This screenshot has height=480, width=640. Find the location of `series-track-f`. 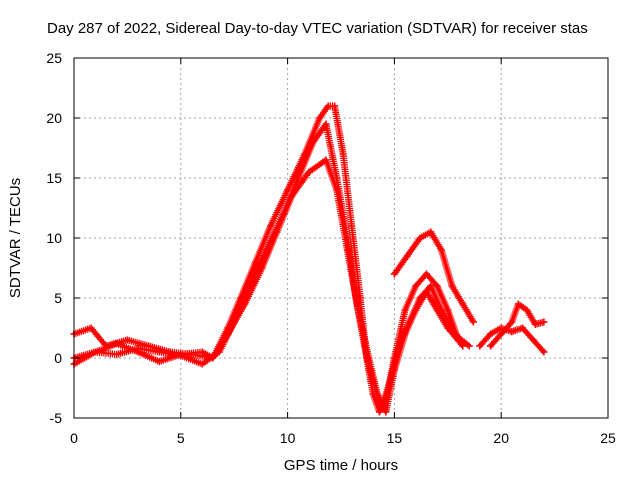

series-track-f is located at coordinates (517, 325).